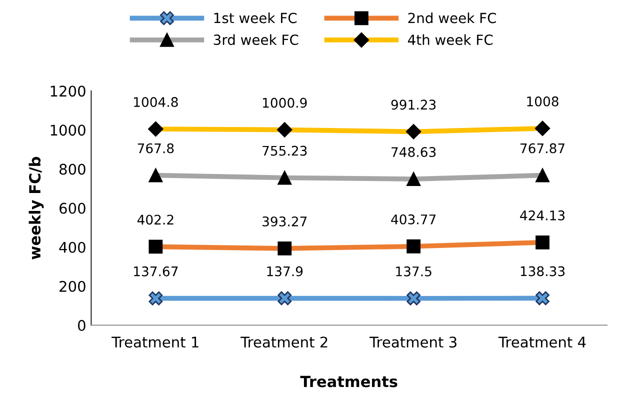  Describe the element at coordinates (412, 342) in the screenshot. I see `x-tick-label: Treatment 3` at that location.